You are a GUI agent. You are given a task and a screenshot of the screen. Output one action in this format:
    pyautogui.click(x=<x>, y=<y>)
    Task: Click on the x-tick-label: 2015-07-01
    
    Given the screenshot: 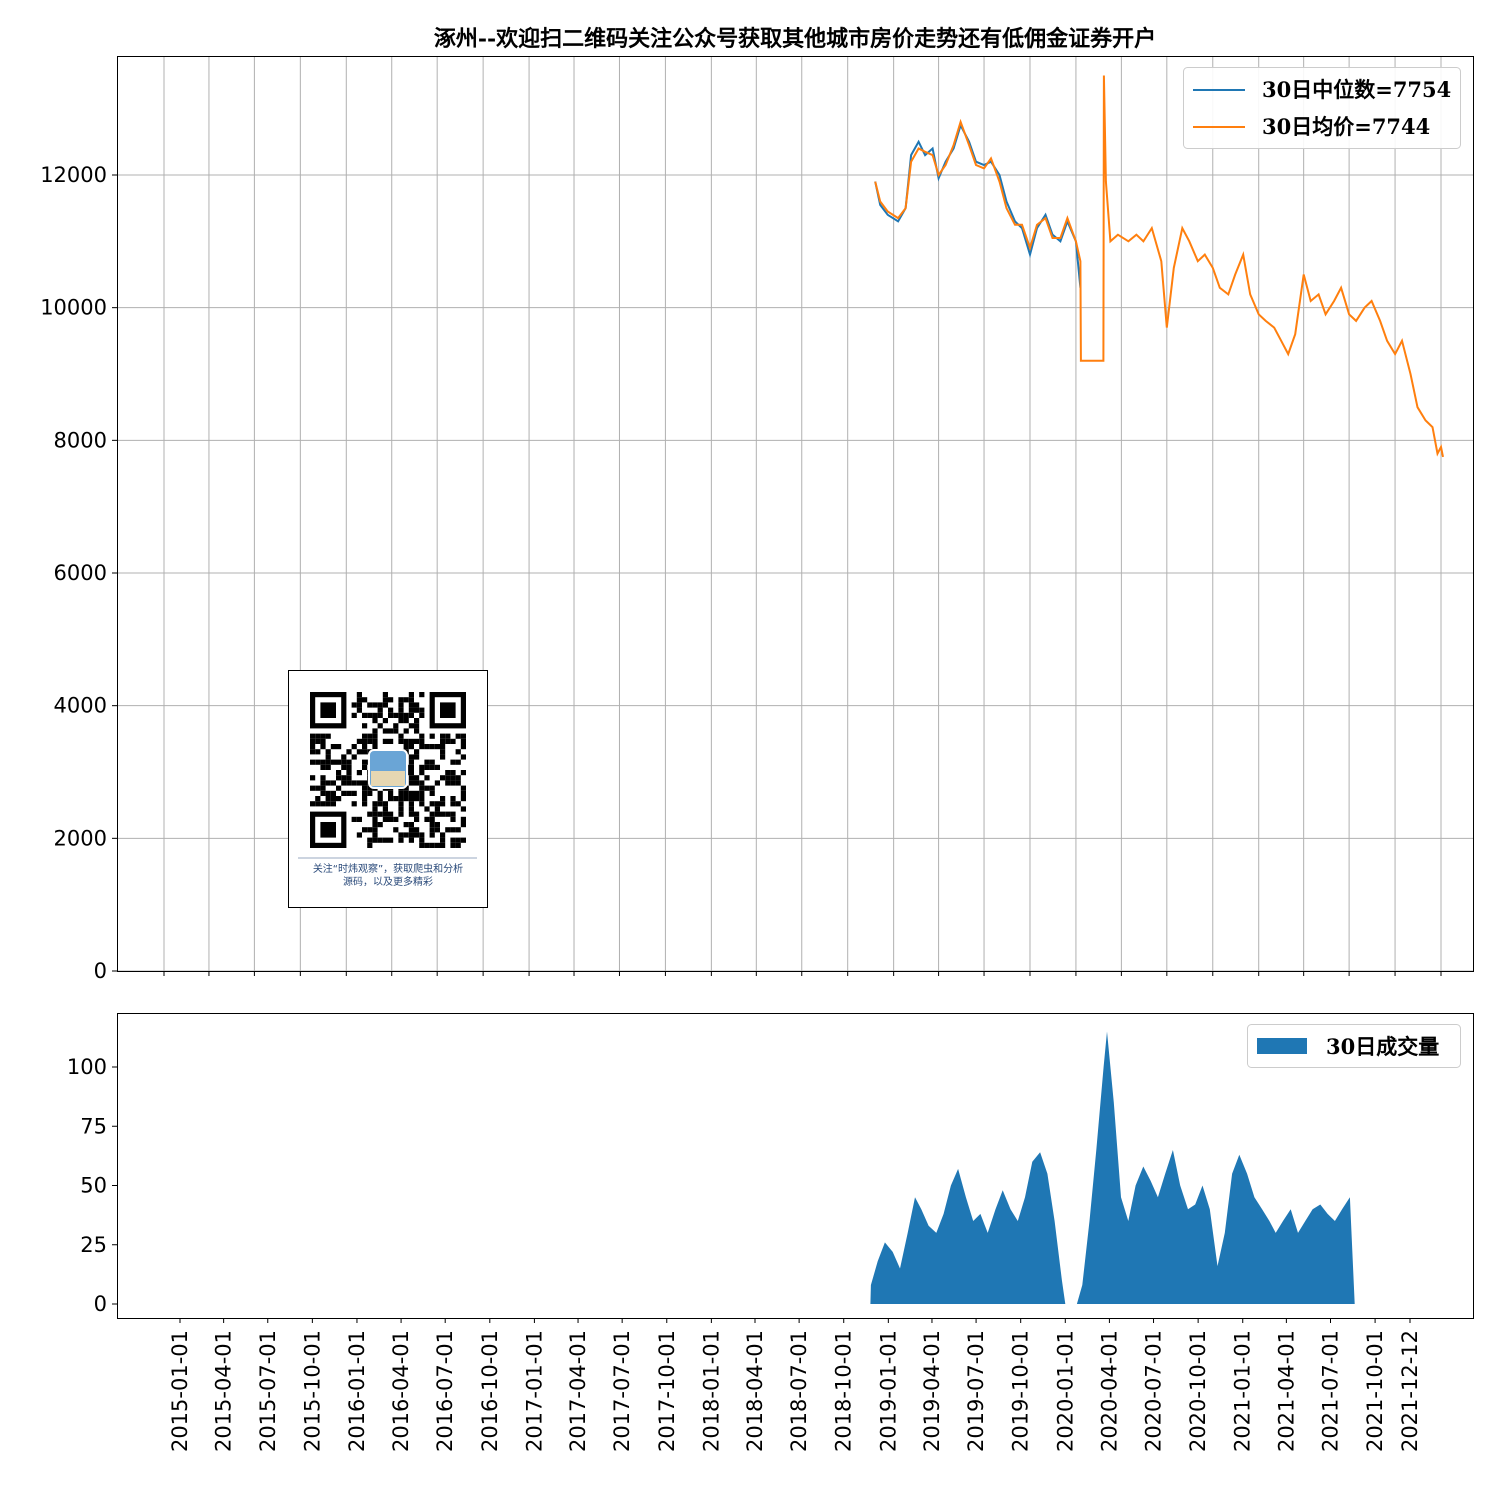 What is the action you would take?
    pyautogui.click(x=268, y=1391)
    